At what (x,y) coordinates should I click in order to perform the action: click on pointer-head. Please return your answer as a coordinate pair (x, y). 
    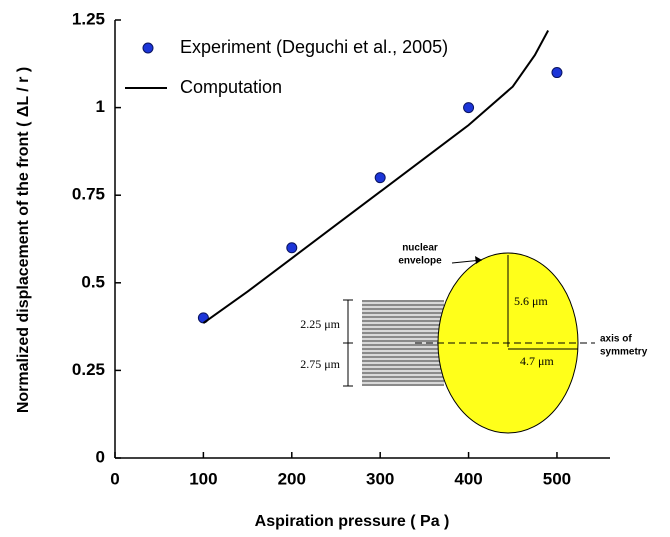
    Looking at the image, I should click on (478, 260).